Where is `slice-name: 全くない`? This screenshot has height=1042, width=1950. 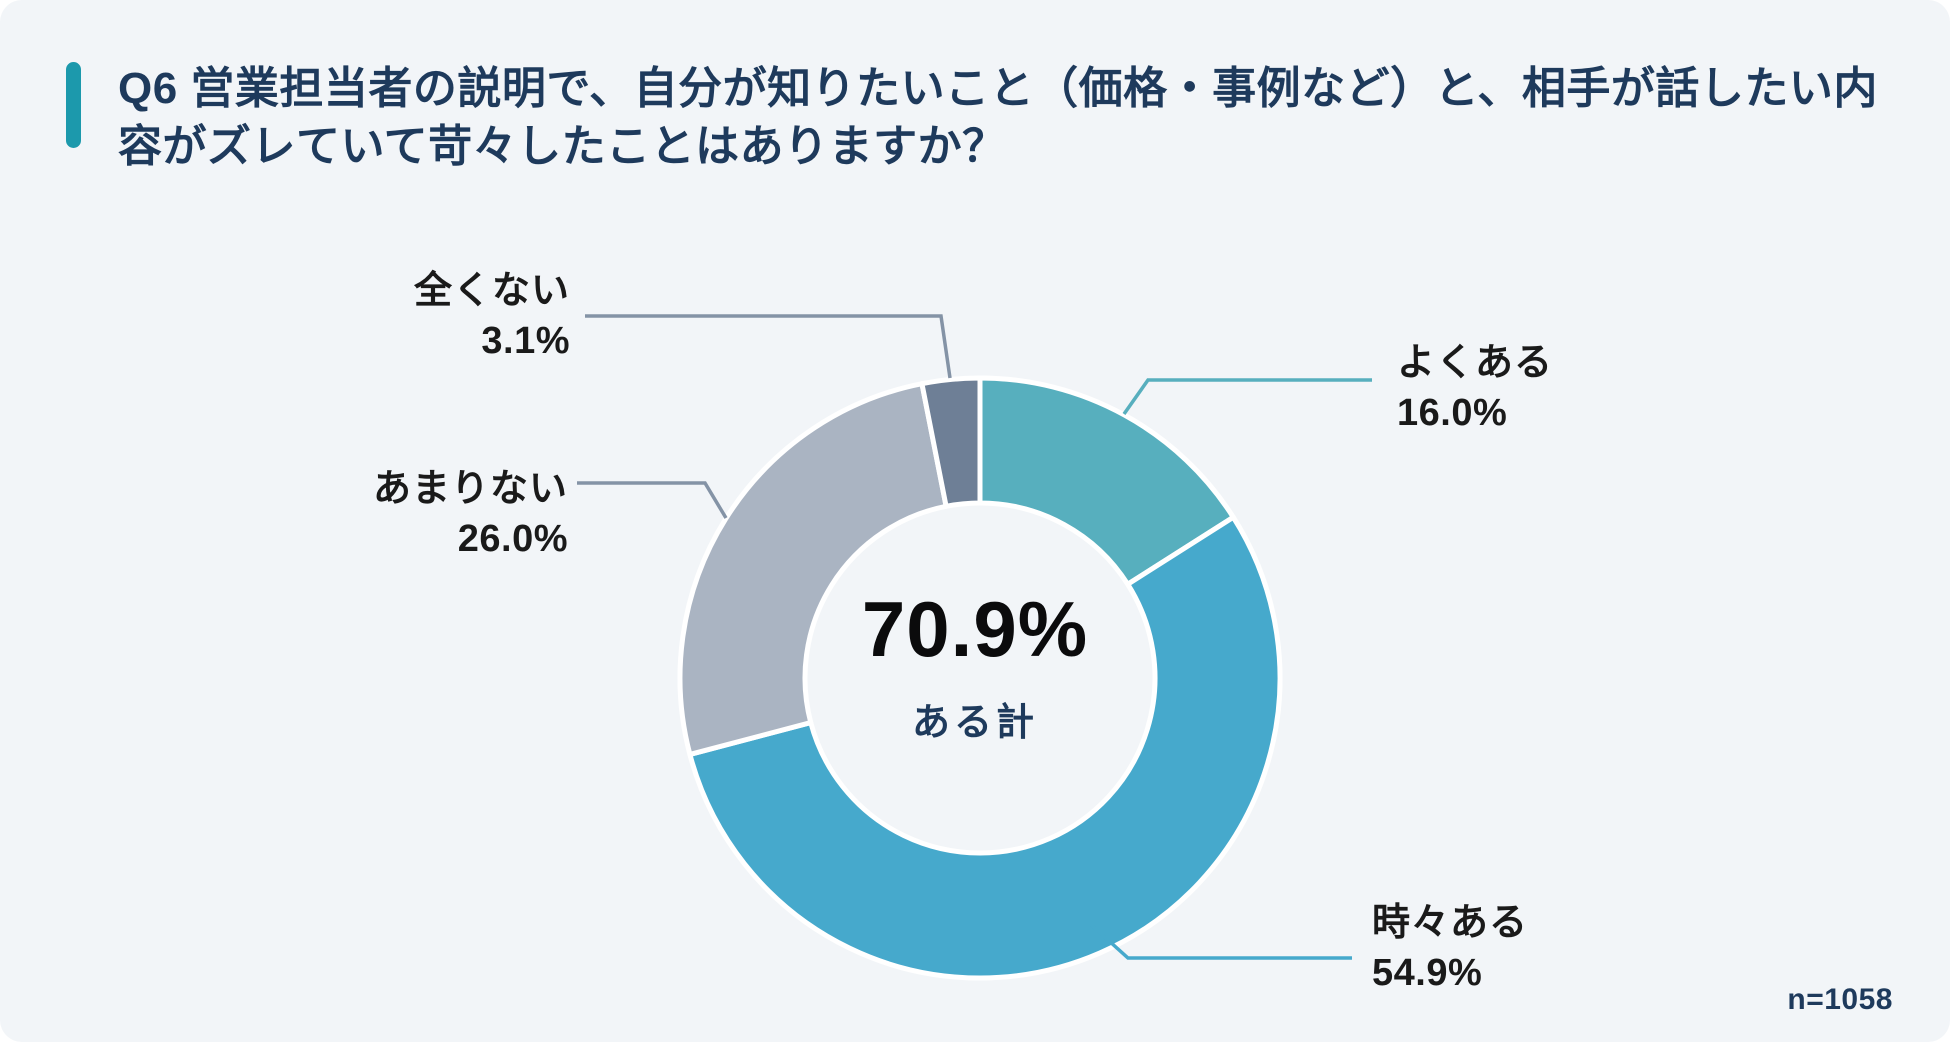
slice-name: 全くない is located at coordinates (491, 291).